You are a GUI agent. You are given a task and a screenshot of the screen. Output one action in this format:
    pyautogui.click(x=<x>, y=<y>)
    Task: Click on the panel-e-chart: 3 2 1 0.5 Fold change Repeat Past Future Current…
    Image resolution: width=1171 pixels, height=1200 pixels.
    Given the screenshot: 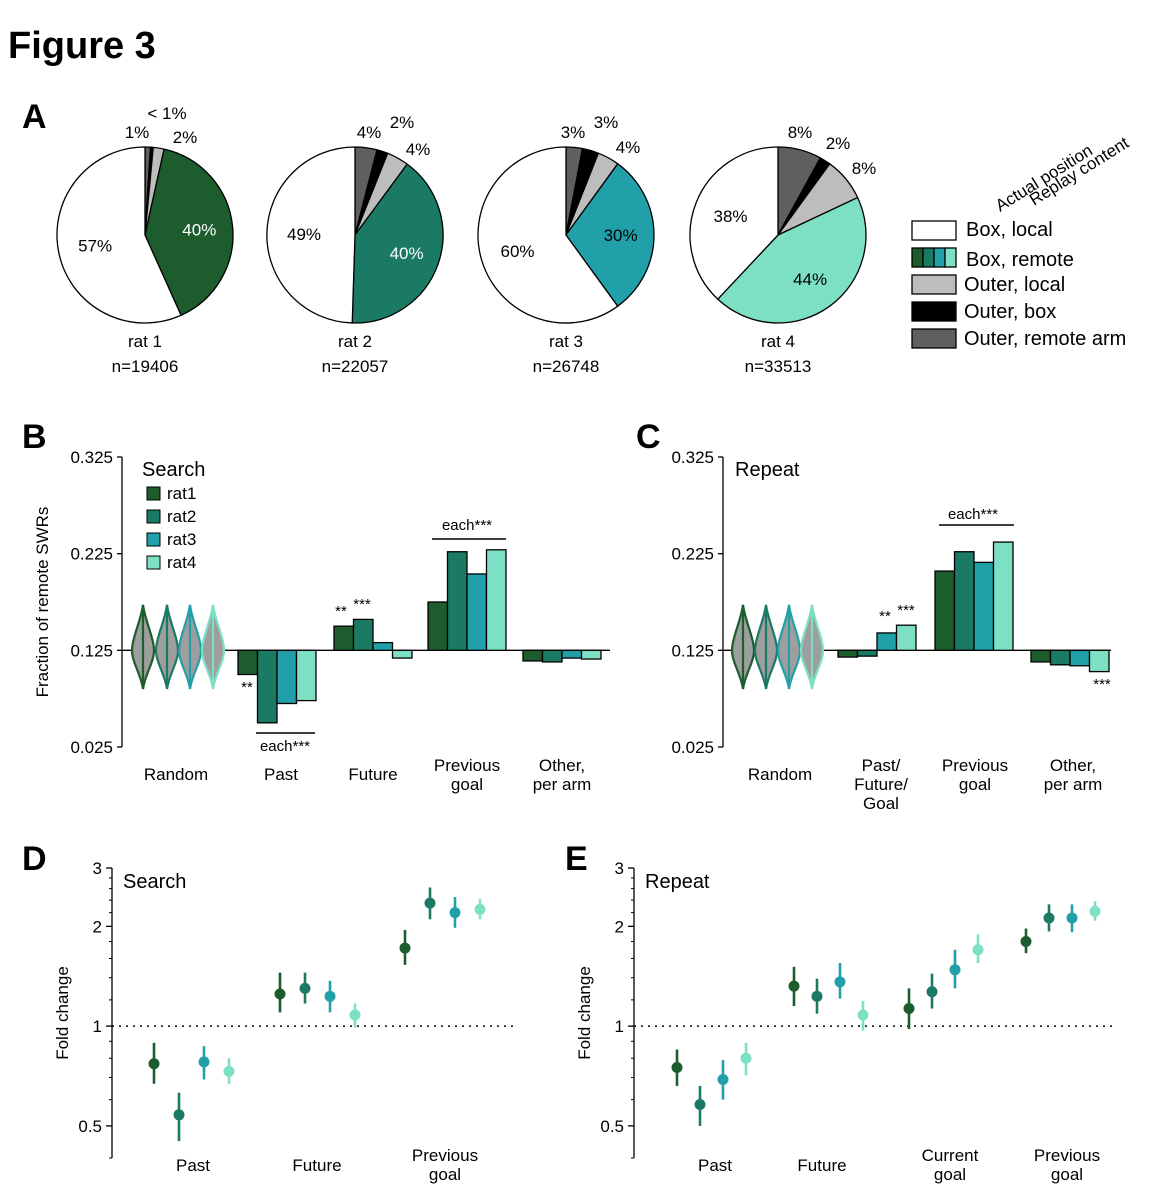 What is the action you would take?
    pyautogui.click(x=844, y=1021)
    